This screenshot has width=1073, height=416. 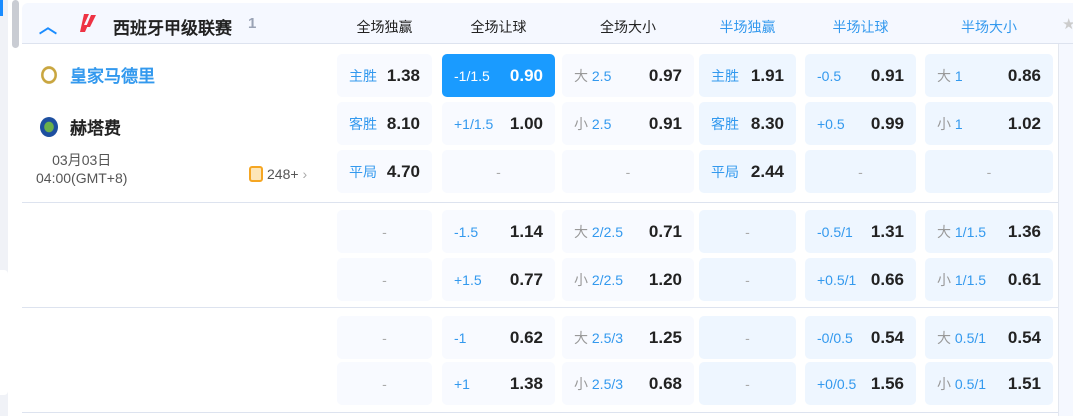 What do you see at coordinates (1, 8) in the screenshot?
I see `active-indicator` at bounding box center [1, 8].